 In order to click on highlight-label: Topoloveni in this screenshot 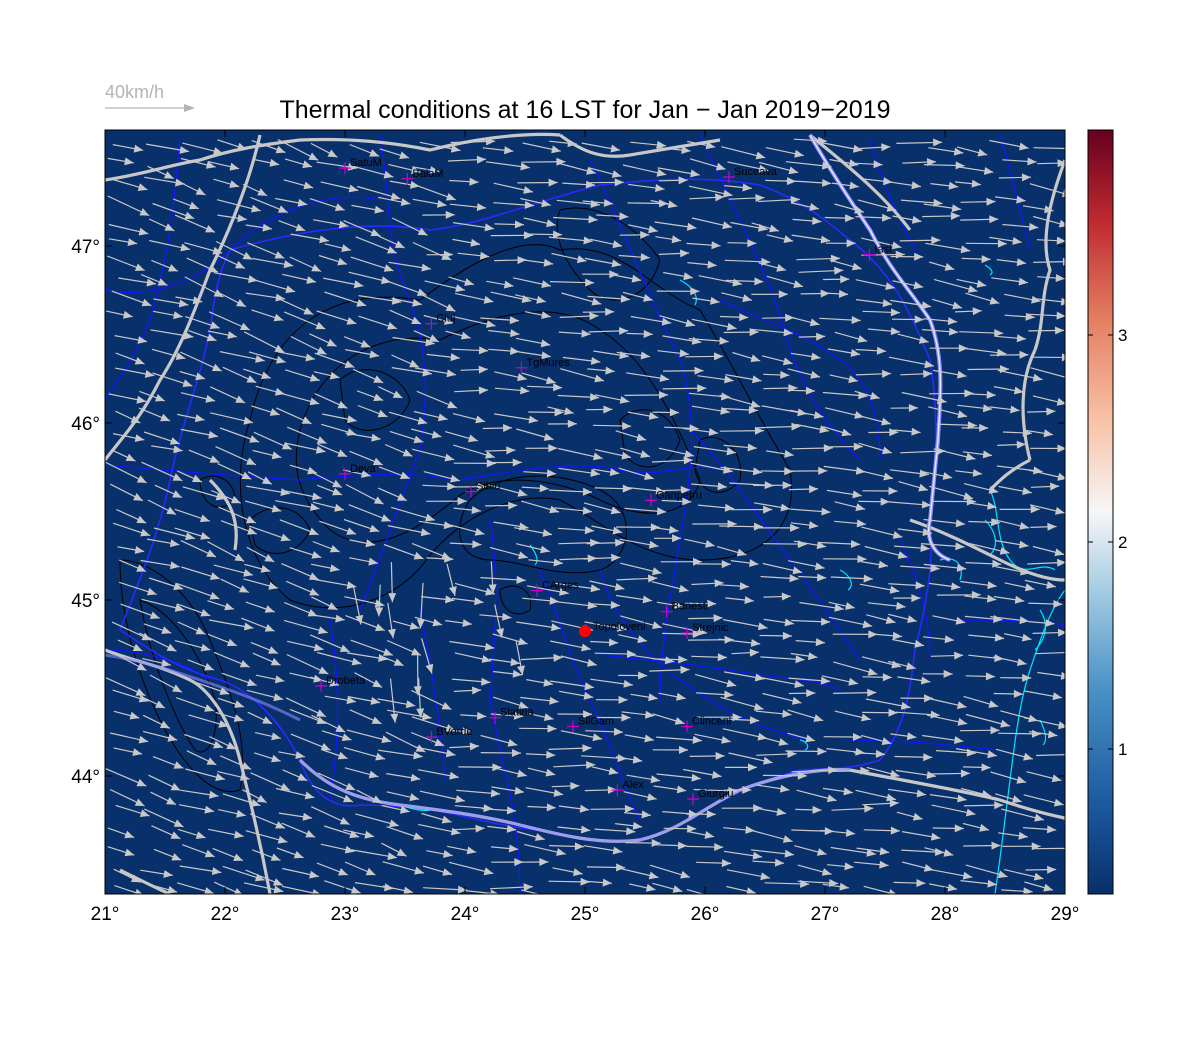, I will do `click(619, 627)`.